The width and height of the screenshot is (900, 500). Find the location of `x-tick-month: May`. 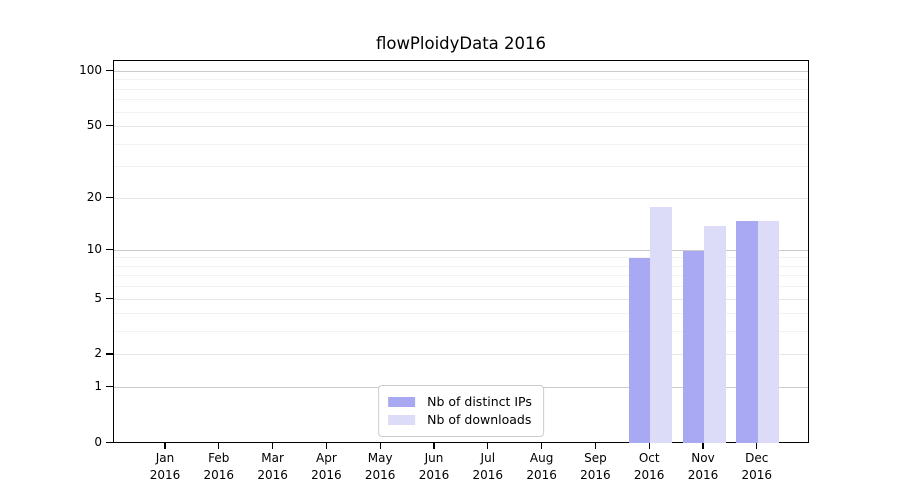

x-tick-month: May is located at coordinates (380, 458).